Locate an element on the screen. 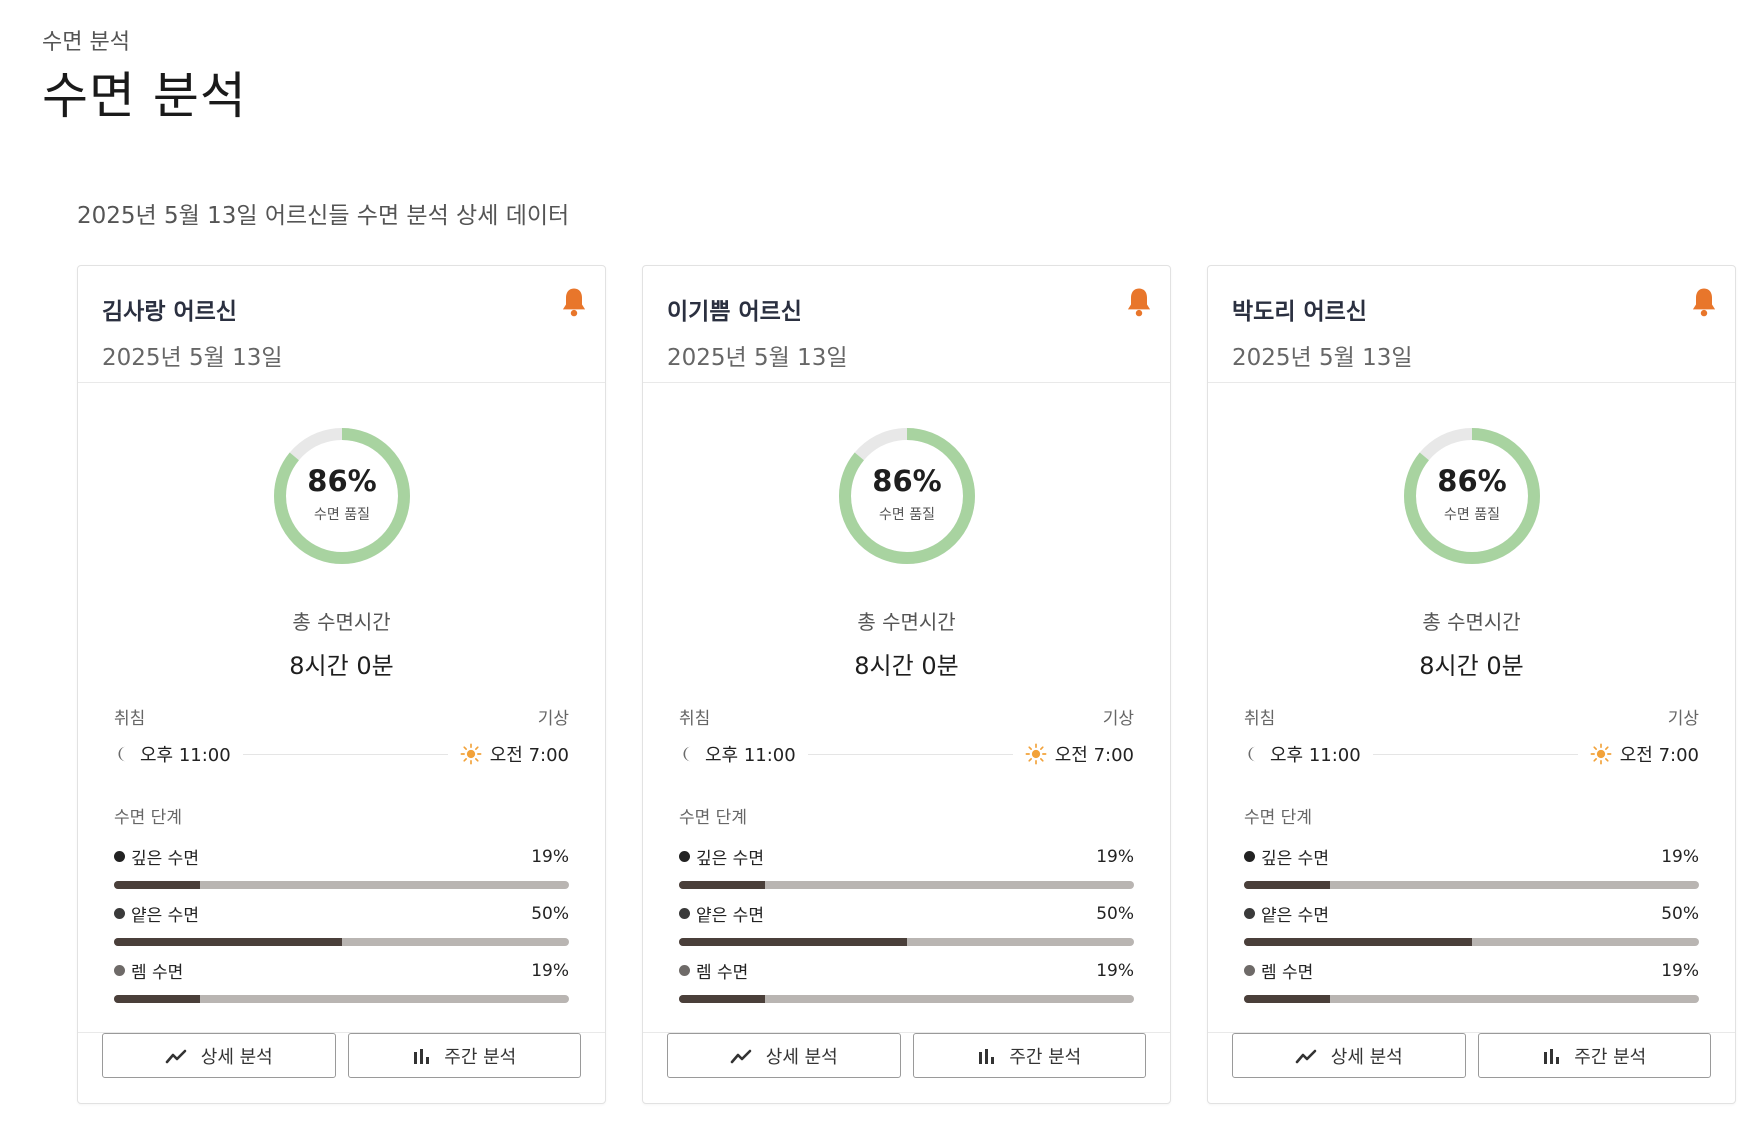 The width and height of the screenshot is (1762, 1122). sleep-stage-title: 수면 단계 is located at coordinates (148, 818).